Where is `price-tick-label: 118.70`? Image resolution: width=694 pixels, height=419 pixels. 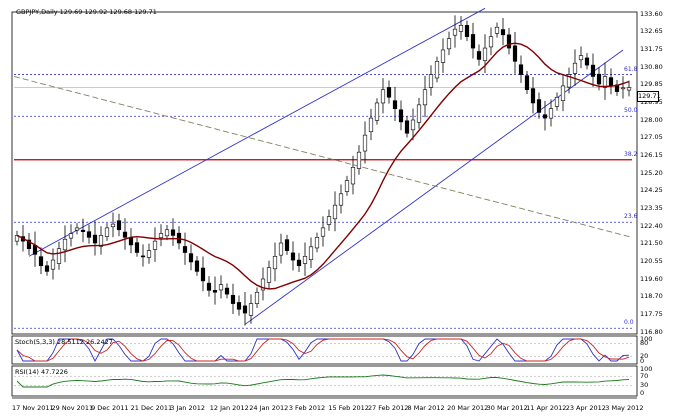 price-tick-label: 118.70 is located at coordinates (651, 295).